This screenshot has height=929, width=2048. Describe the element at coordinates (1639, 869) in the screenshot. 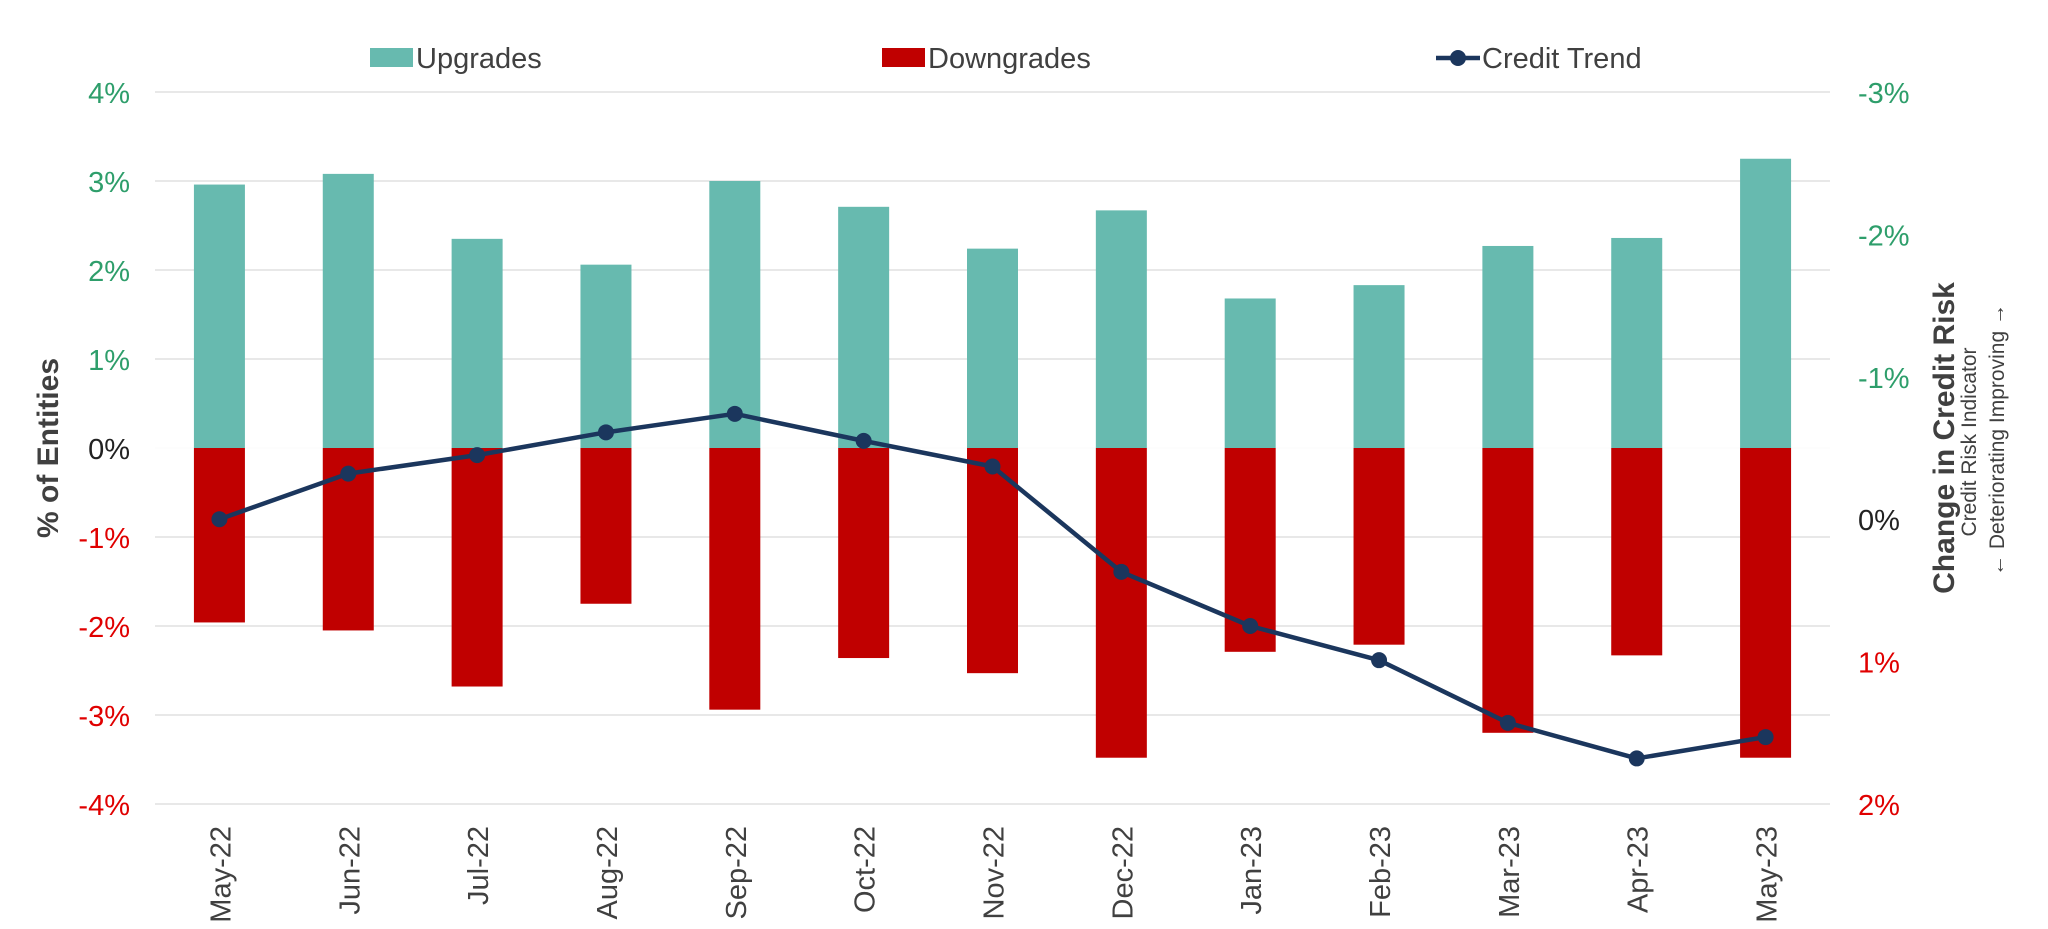

I see `x-tick-label: Apr-23` at that location.